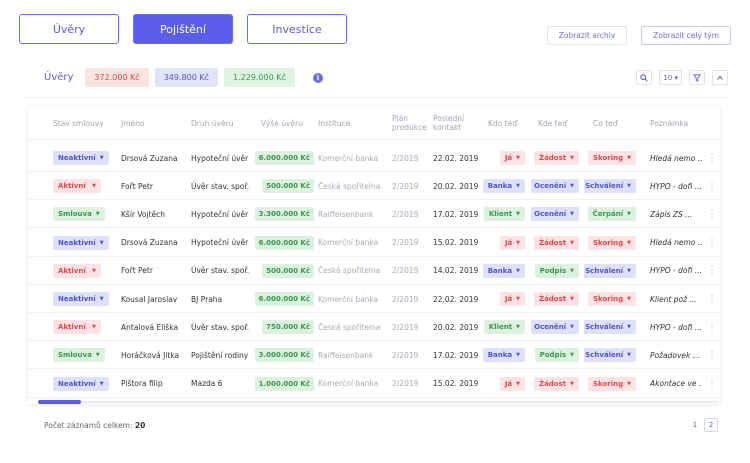 This screenshot has width=750, height=463. I want to click on who-cell: Banka ▼, so click(504, 186).